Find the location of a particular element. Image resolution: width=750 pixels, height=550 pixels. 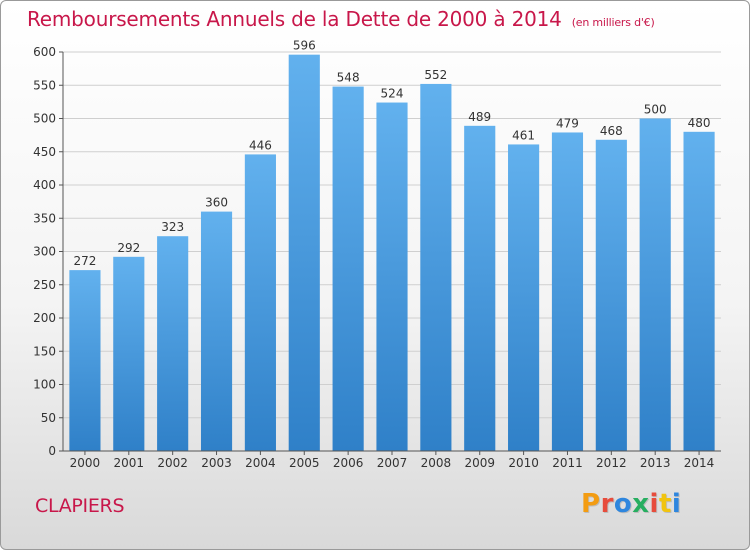

x-tick-label-2012: 2012 is located at coordinates (611, 463).